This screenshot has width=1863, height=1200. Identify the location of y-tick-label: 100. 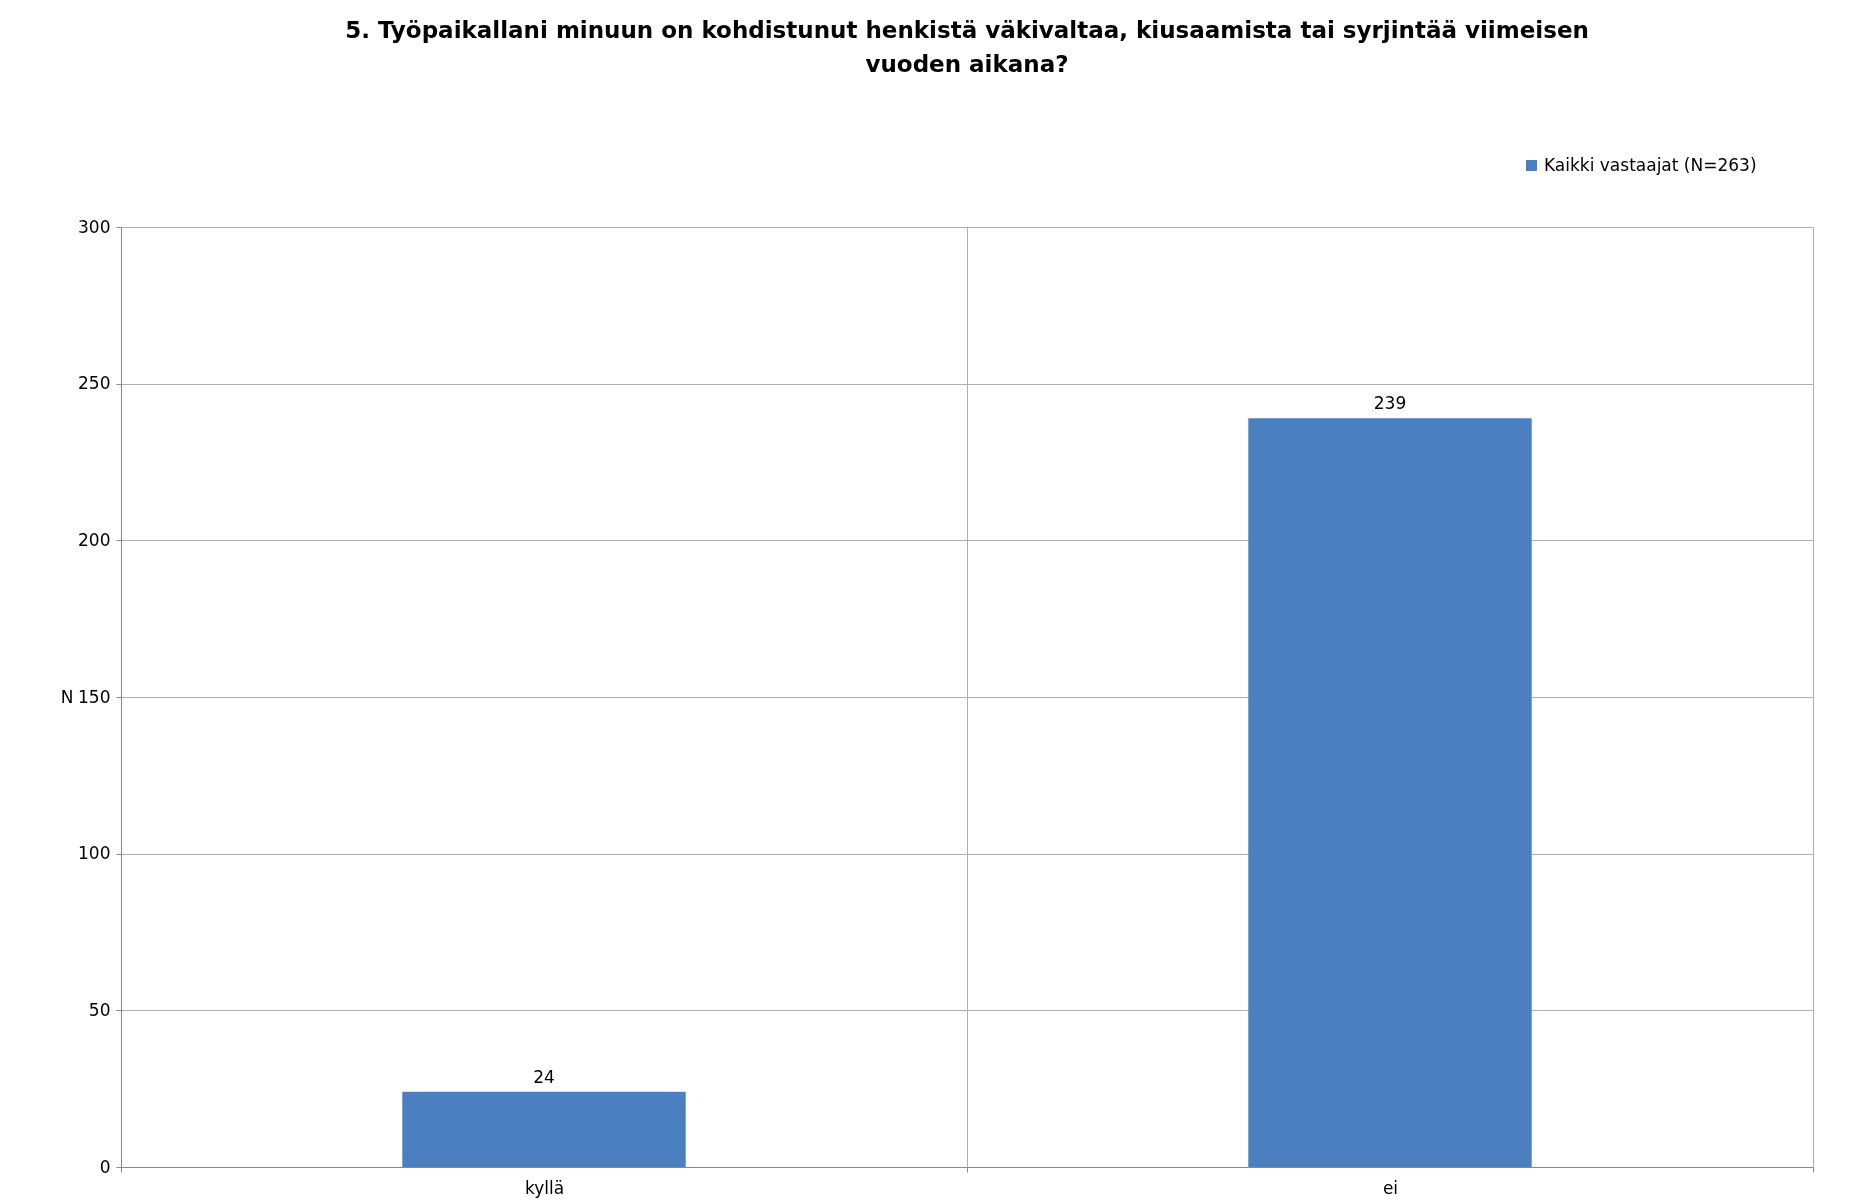
(94, 853).